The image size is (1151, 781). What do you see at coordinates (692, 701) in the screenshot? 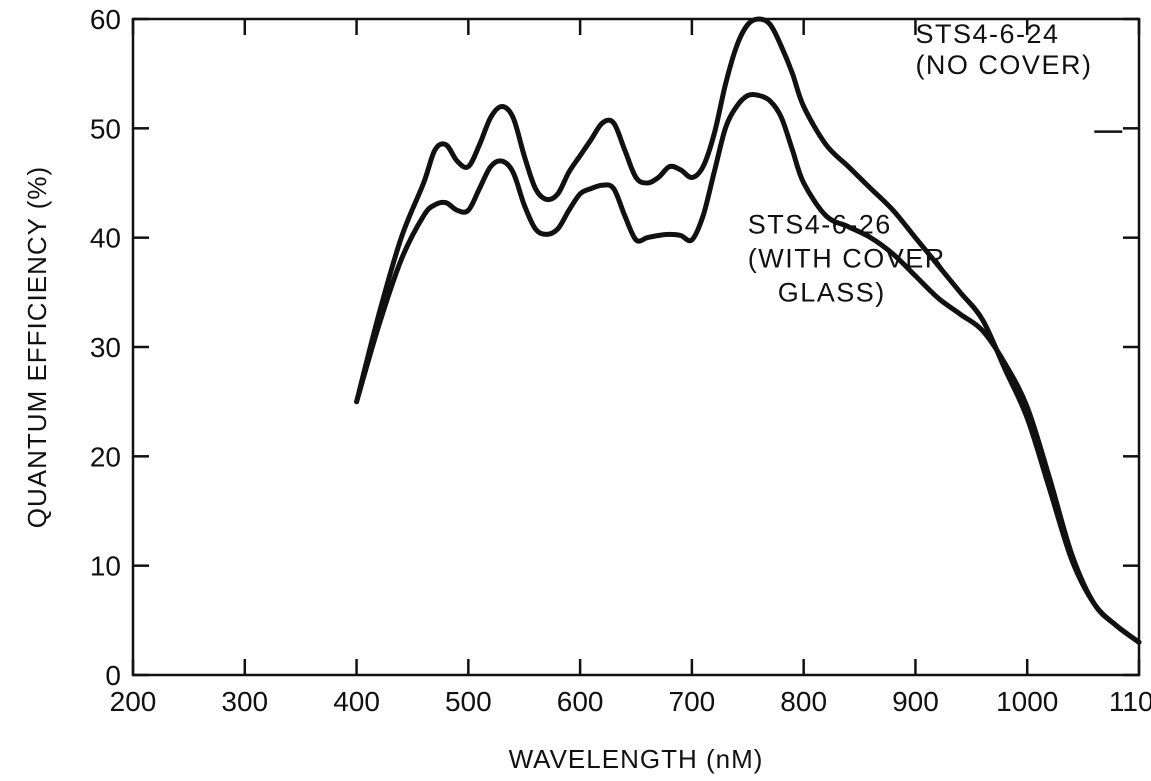
I see `x-tick-label: 700` at bounding box center [692, 701].